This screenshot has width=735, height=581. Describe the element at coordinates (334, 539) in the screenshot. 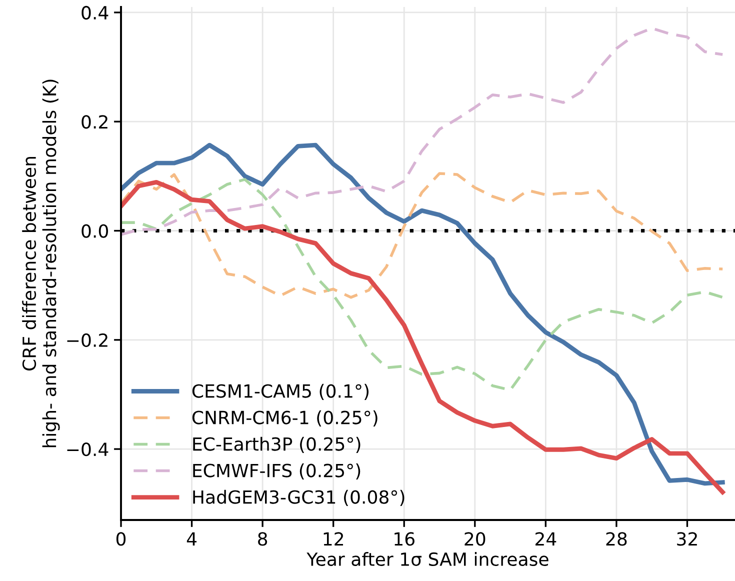

I see `x-tick-label: 12` at that location.